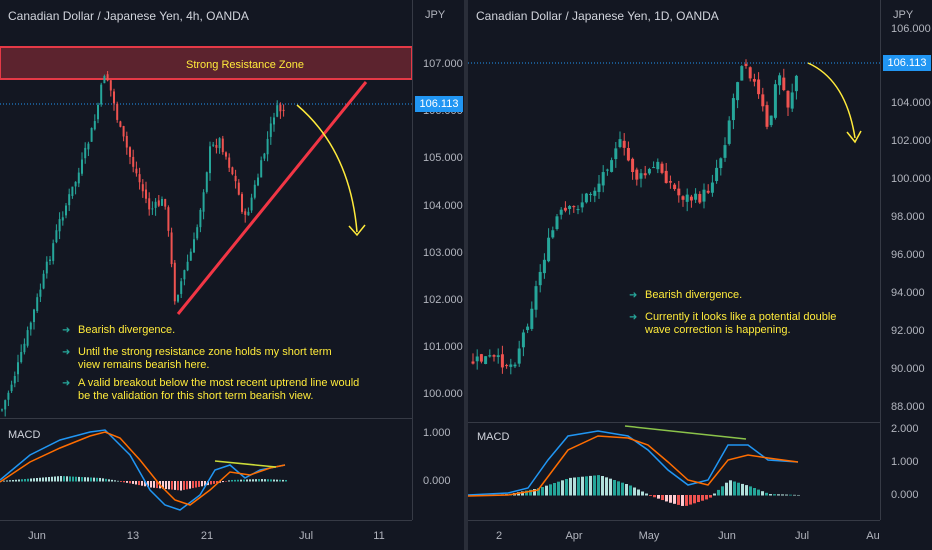  I want to click on price-tick: 96.000, so click(908, 255).